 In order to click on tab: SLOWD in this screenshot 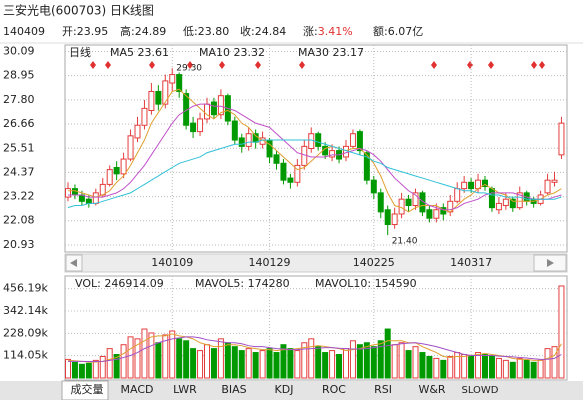, I will do `click(479, 390)`.